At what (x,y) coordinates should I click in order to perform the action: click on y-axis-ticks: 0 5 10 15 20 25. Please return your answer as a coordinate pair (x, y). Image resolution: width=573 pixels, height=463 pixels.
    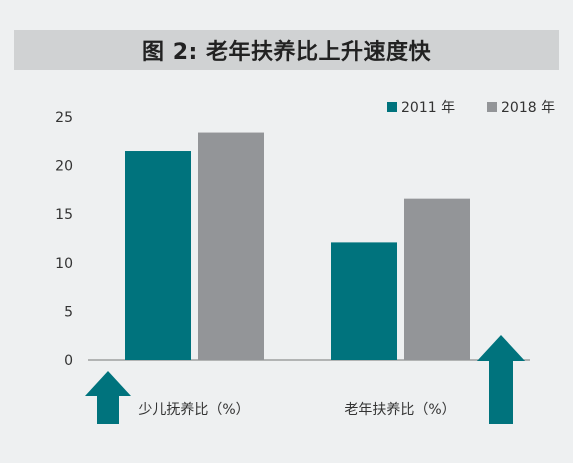
    Looking at the image, I should click on (64, 239).